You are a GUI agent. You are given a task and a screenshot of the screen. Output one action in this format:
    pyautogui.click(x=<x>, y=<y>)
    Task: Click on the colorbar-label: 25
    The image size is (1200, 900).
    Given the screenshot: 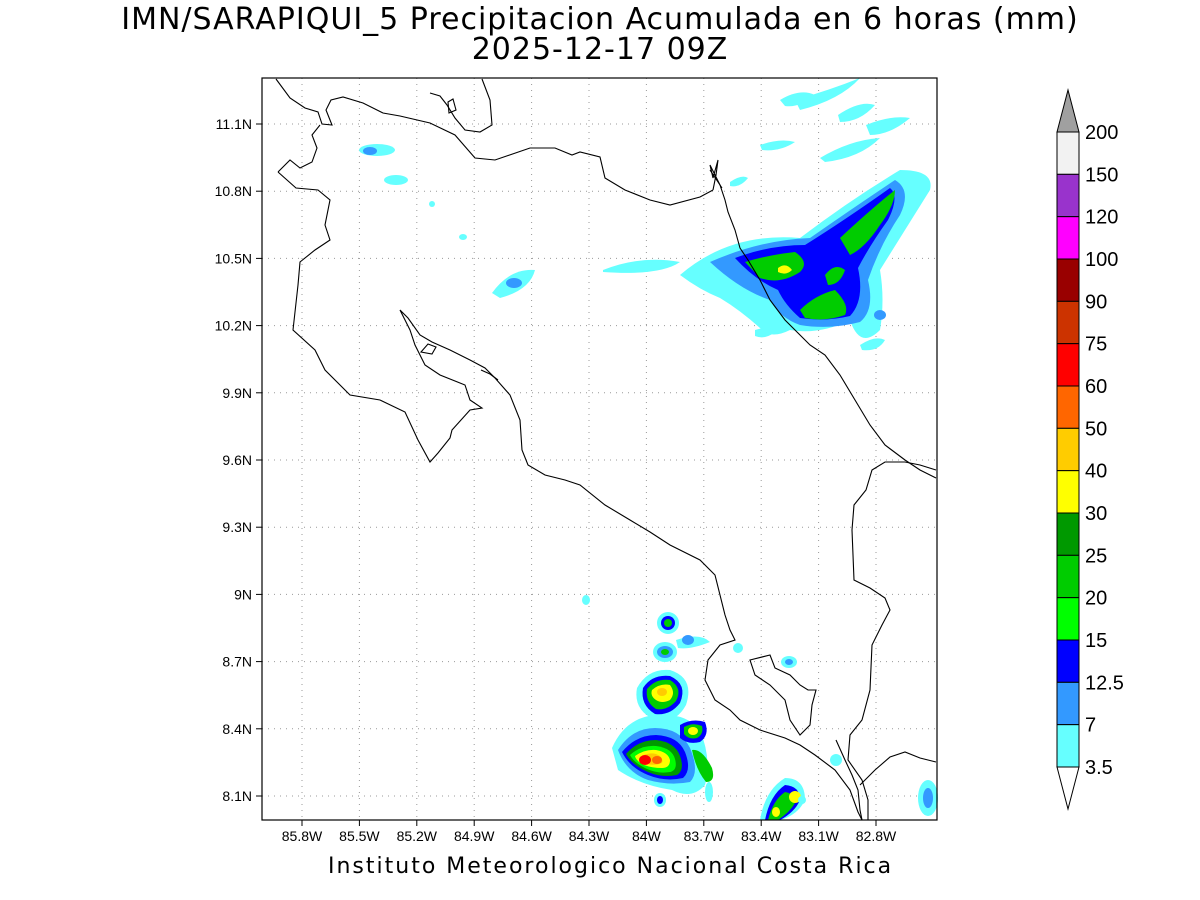 What is the action you would take?
    pyautogui.click(x=1096, y=556)
    